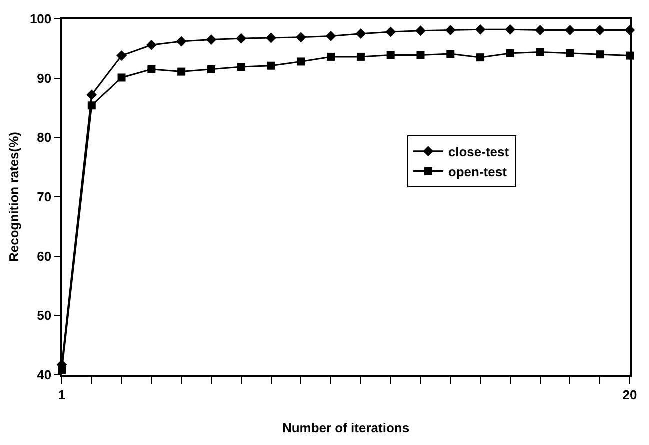  Describe the element at coordinates (44, 316) in the screenshot. I see `y-tick-label: 50` at that location.